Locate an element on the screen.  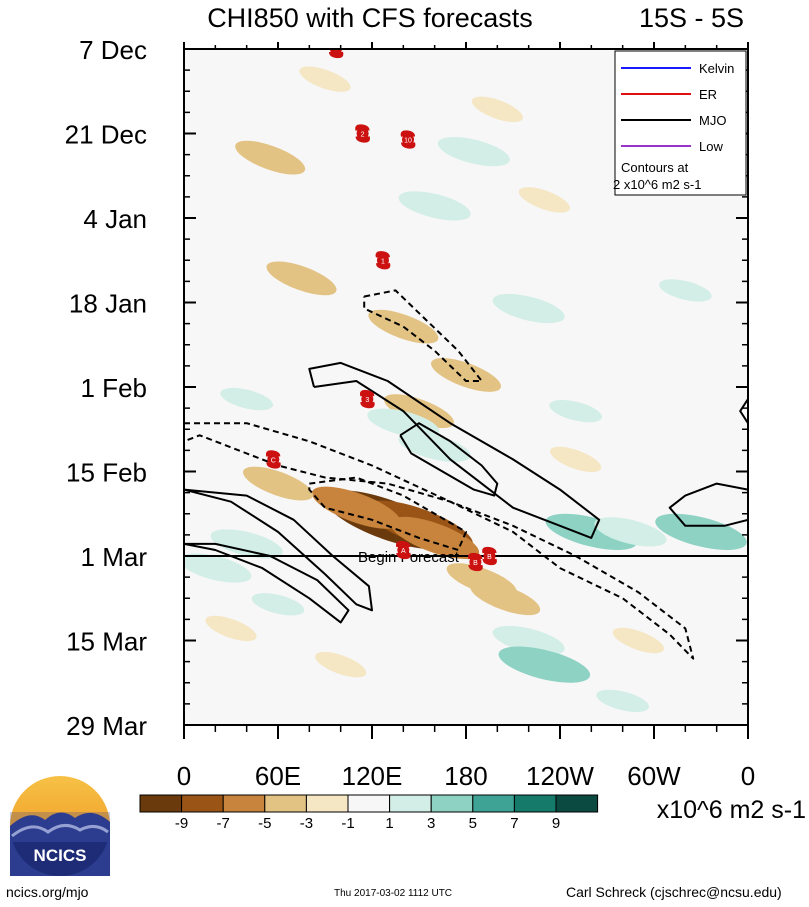
x-tick-label: 120W is located at coordinates (560, 776).